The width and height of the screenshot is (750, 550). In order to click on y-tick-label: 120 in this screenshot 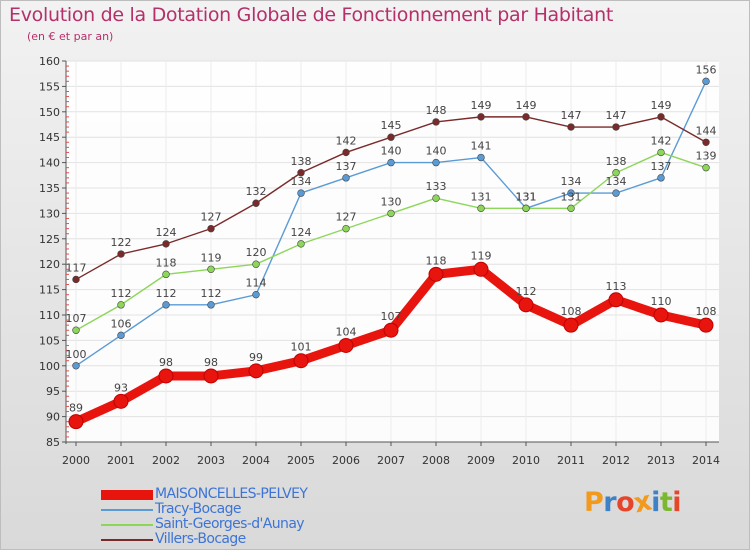, I will do `click(49, 264)`.